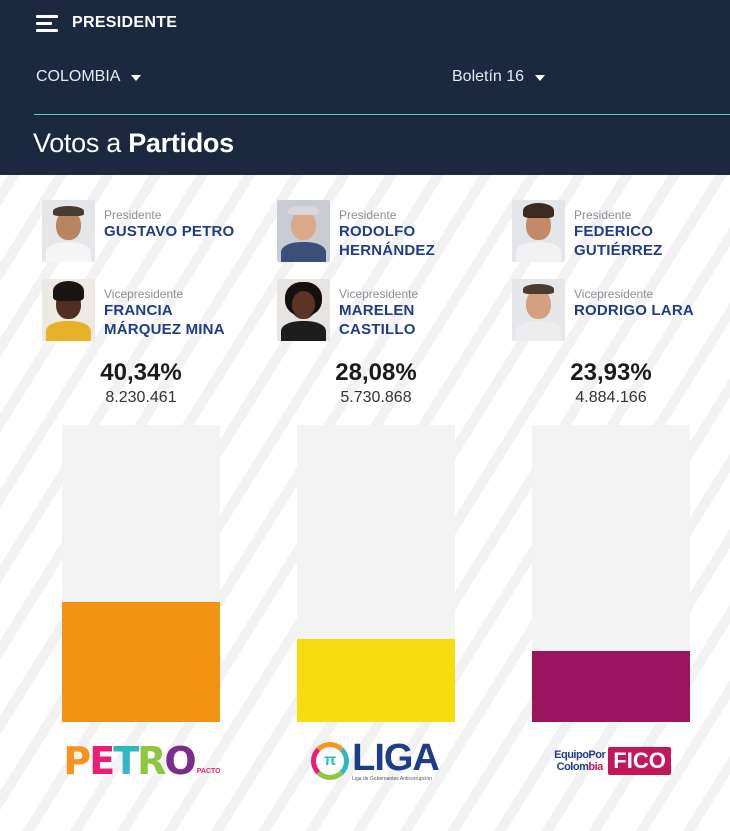  What do you see at coordinates (611, 397) in the screenshot?
I see `vote-count: 4.884.166` at bounding box center [611, 397].